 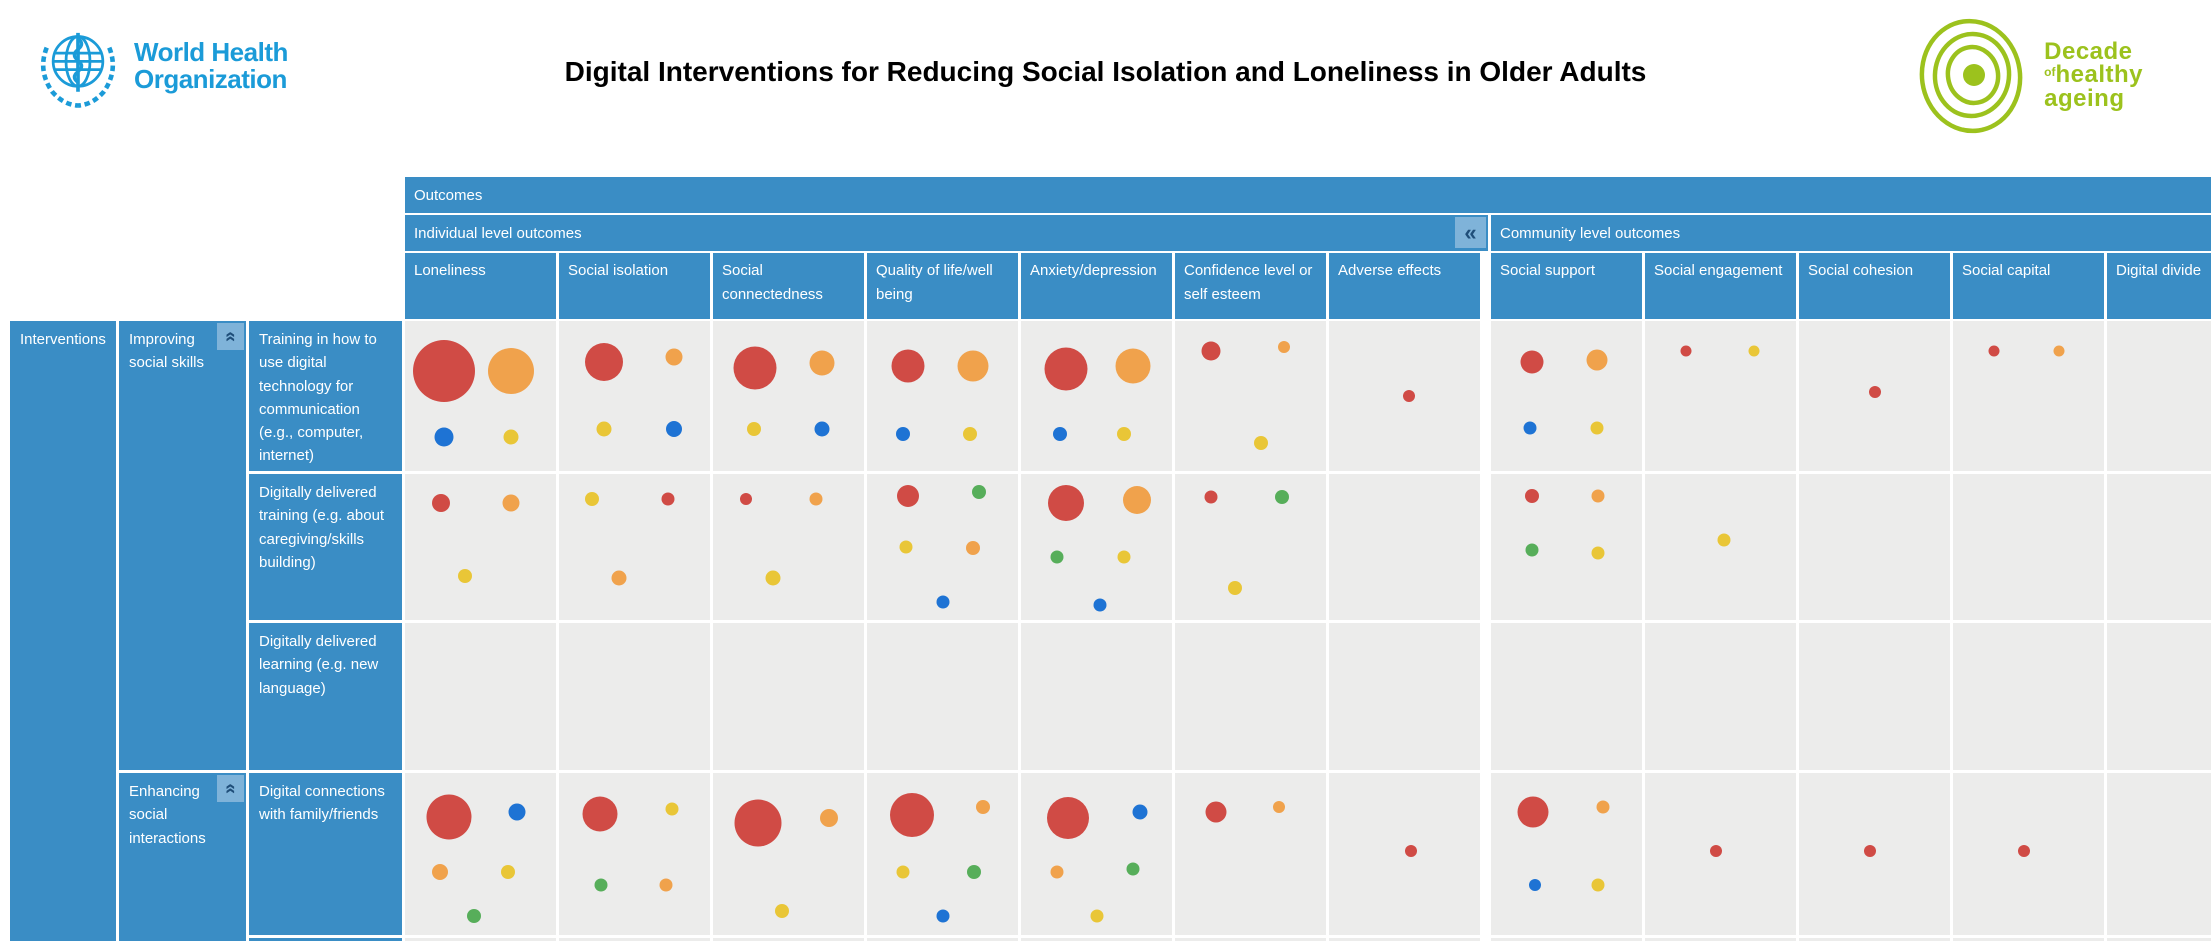 What do you see at coordinates (1308, 195) in the screenshot?
I see `outcomes-band: Outcomes` at bounding box center [1308, 195].